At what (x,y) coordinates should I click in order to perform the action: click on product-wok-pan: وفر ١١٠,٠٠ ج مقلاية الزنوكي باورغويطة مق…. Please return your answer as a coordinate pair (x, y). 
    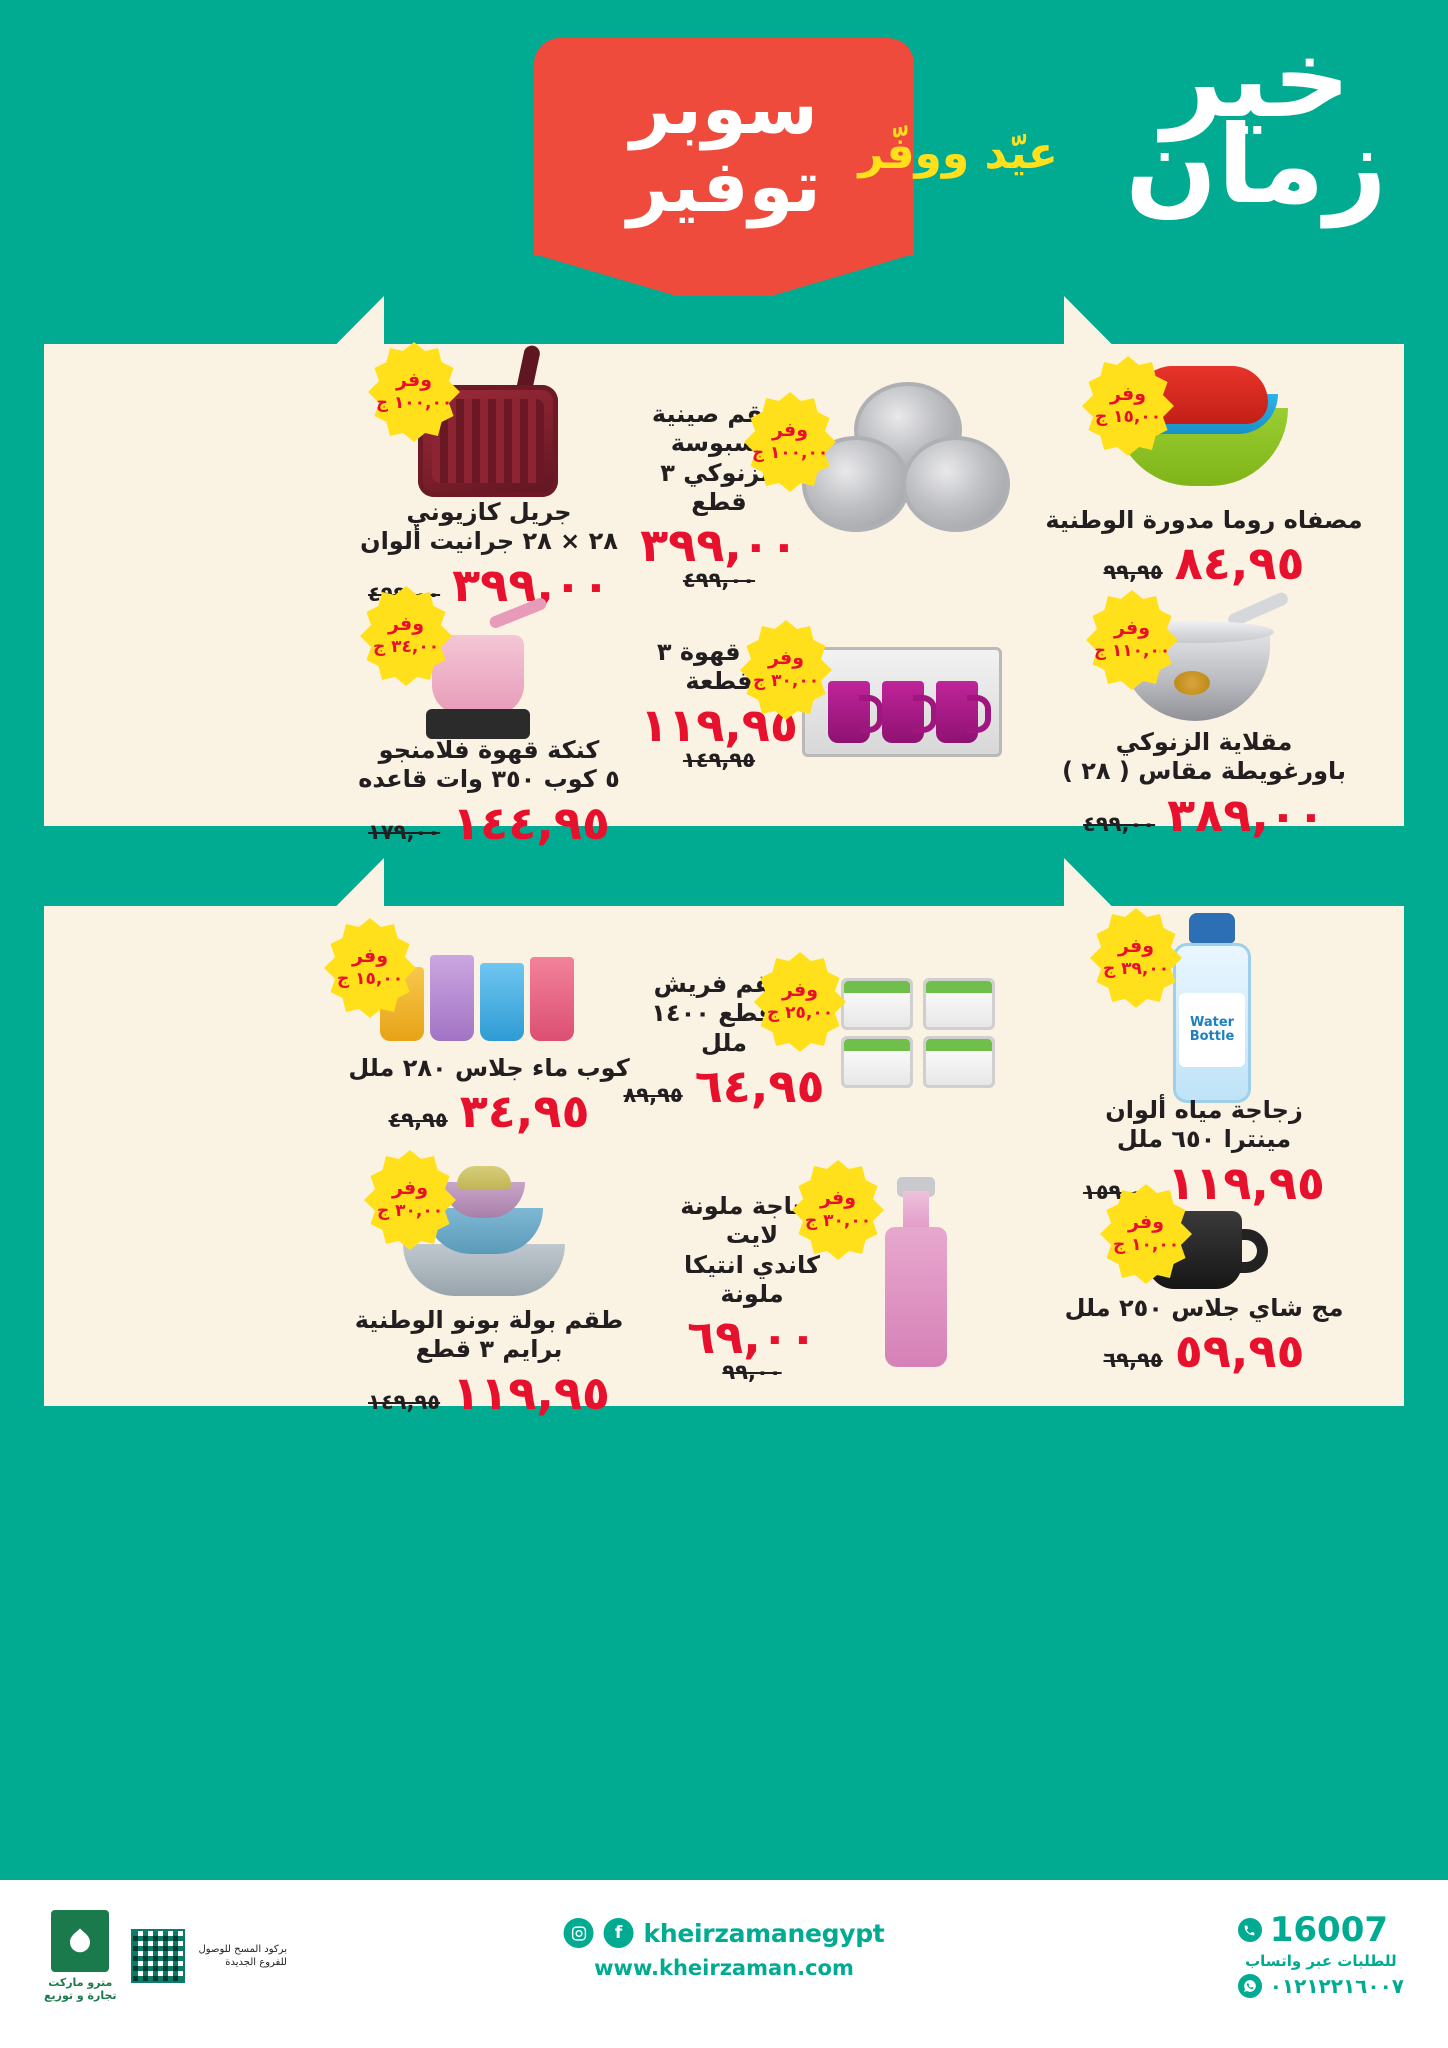
    Looking at the image, I should click on (1204, 712).